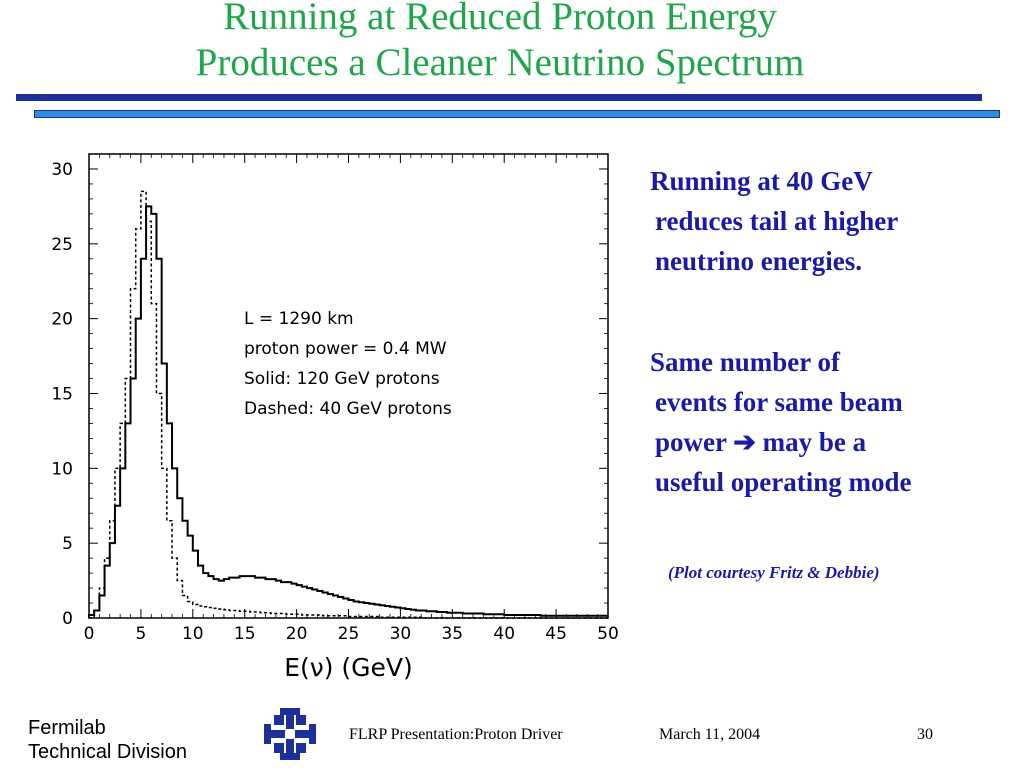  What do you see at coordinates (62, 320) in the screenshot?
I see `y-tick-label: 20` at bounding box center [62, 320].